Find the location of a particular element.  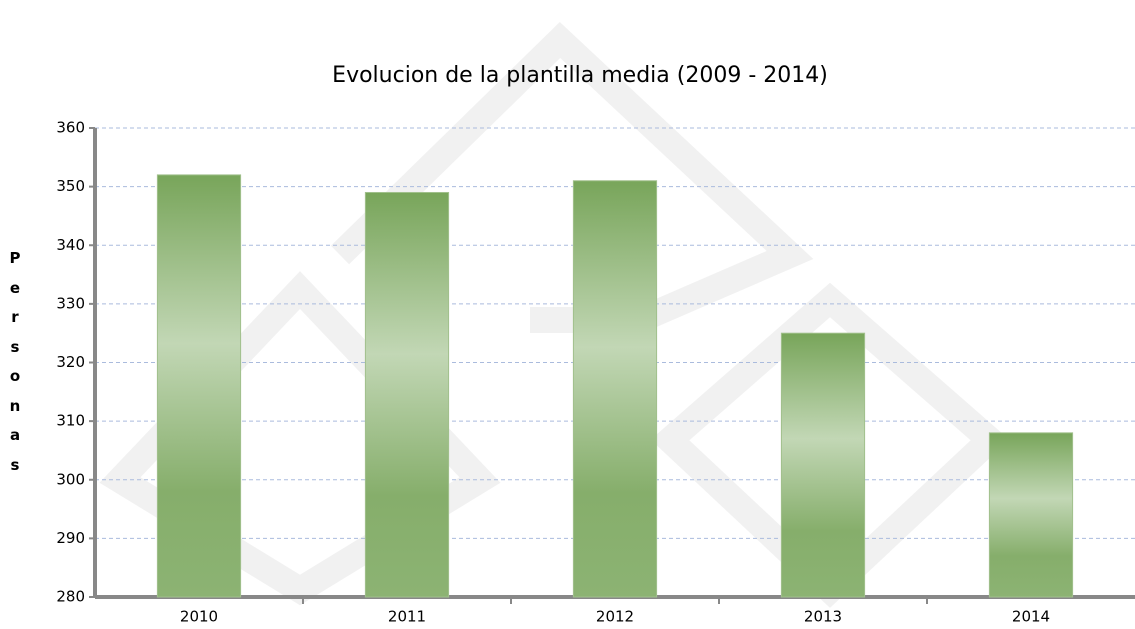

x-tick-label: 2014 is located at coordinates (1031, 617).